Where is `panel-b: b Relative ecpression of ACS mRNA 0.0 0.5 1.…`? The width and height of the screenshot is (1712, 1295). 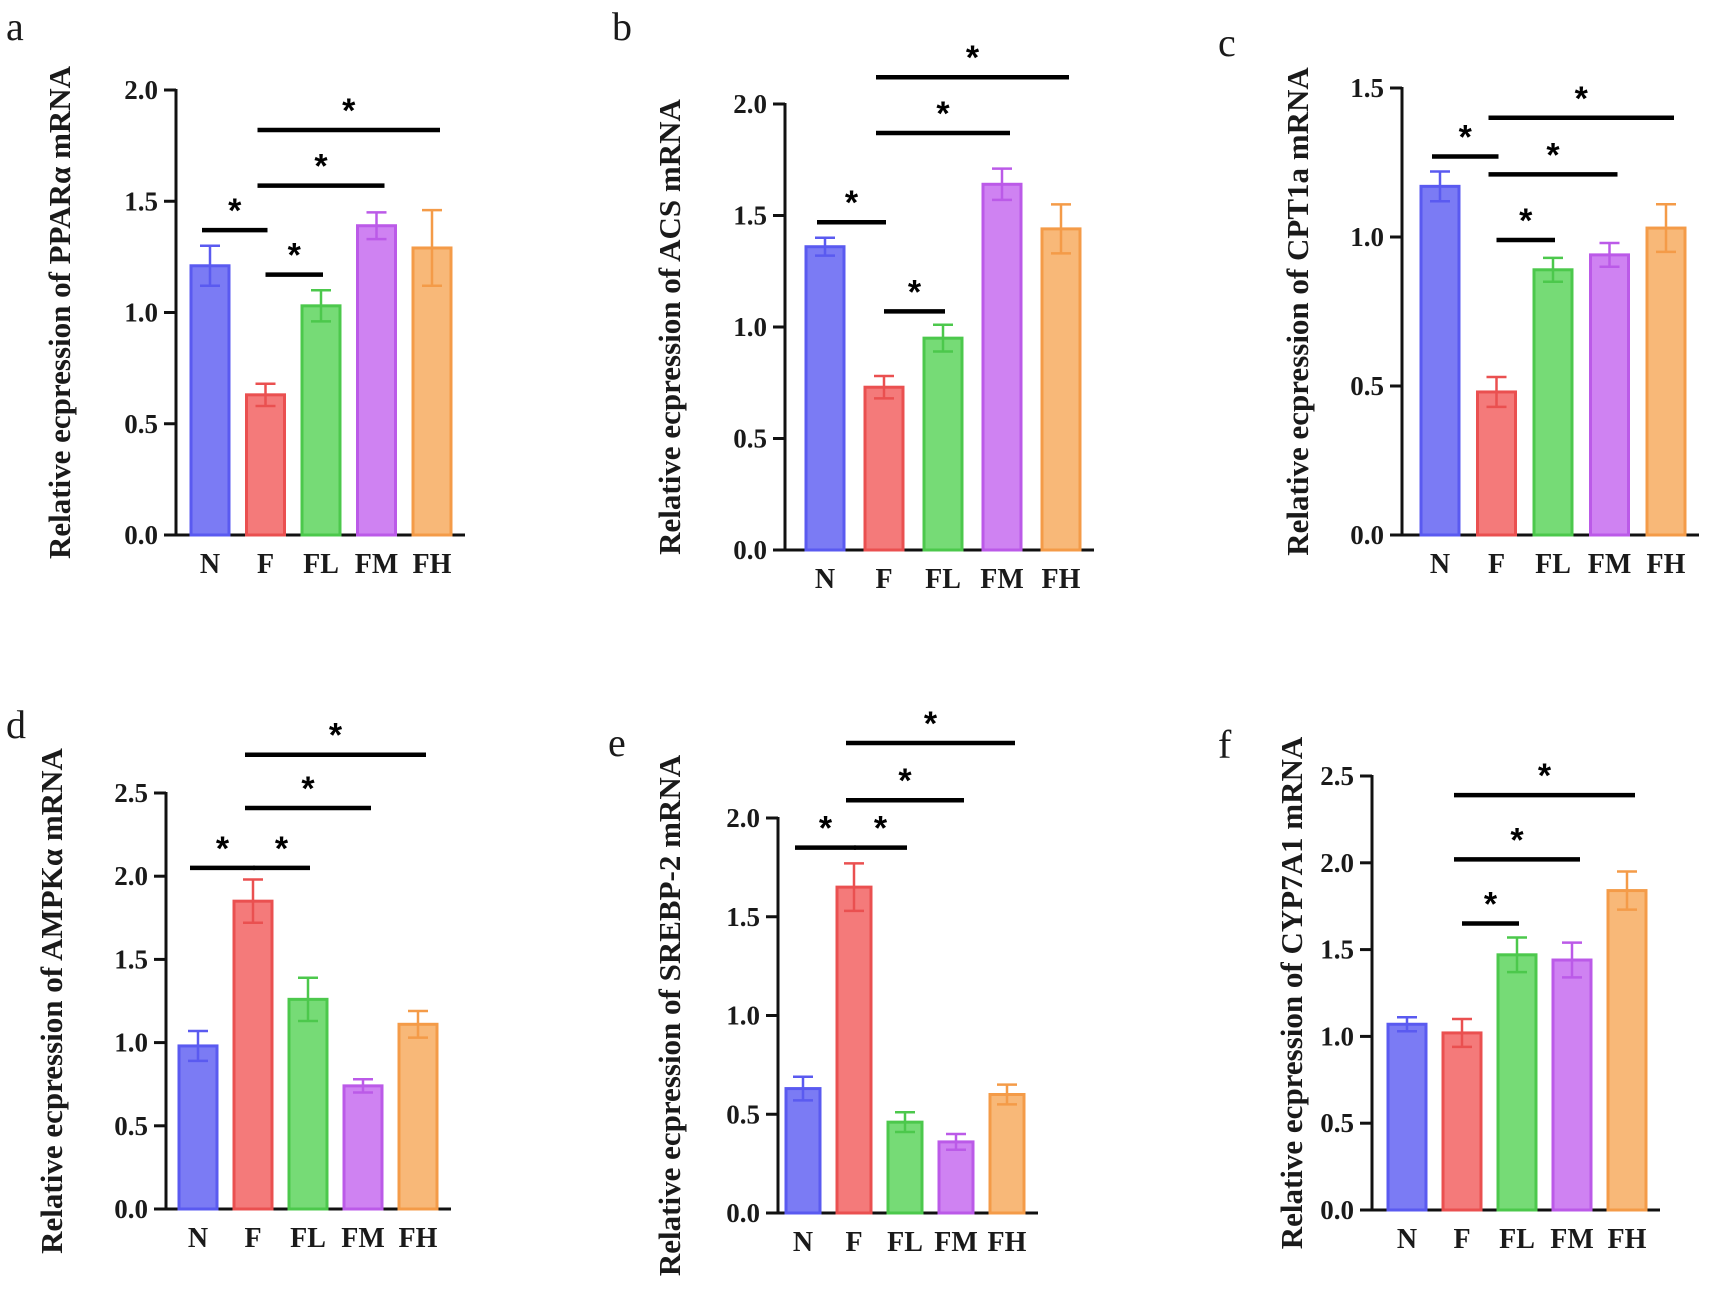 panel-b: b Relative ecpression of ACS mRNA 0.0 0.5 1.… is located at coordinates (853, 299).